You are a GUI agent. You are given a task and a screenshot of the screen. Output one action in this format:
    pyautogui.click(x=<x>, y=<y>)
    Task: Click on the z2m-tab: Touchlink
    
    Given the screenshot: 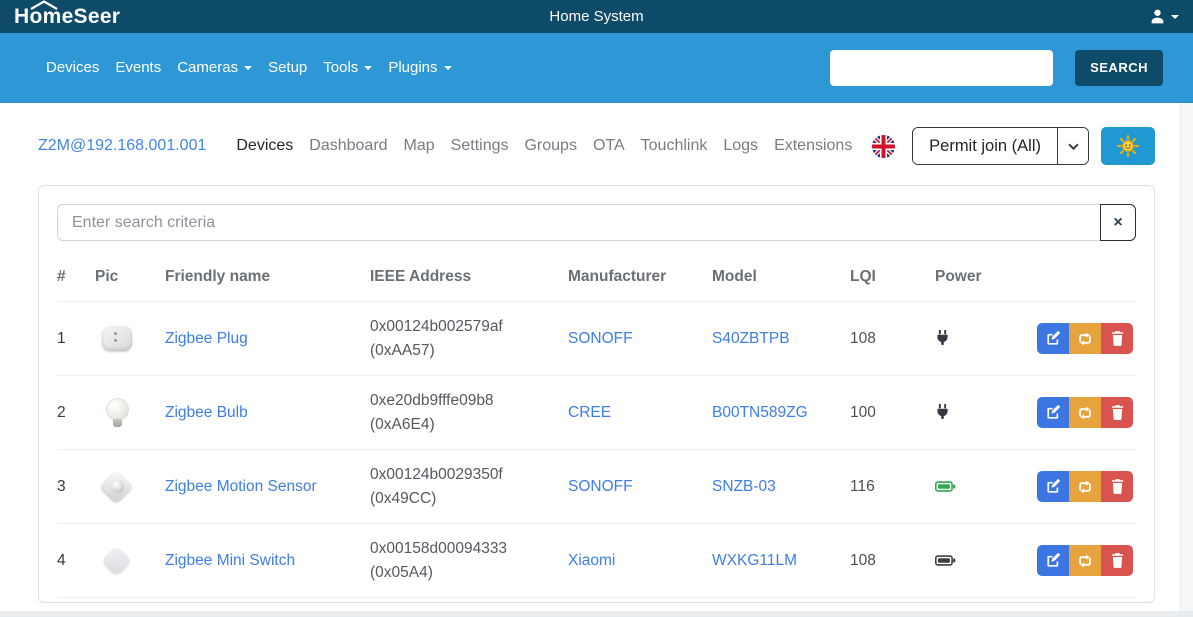 What is the action you would take?
    pyautogui.click(x=674, y=145)
    